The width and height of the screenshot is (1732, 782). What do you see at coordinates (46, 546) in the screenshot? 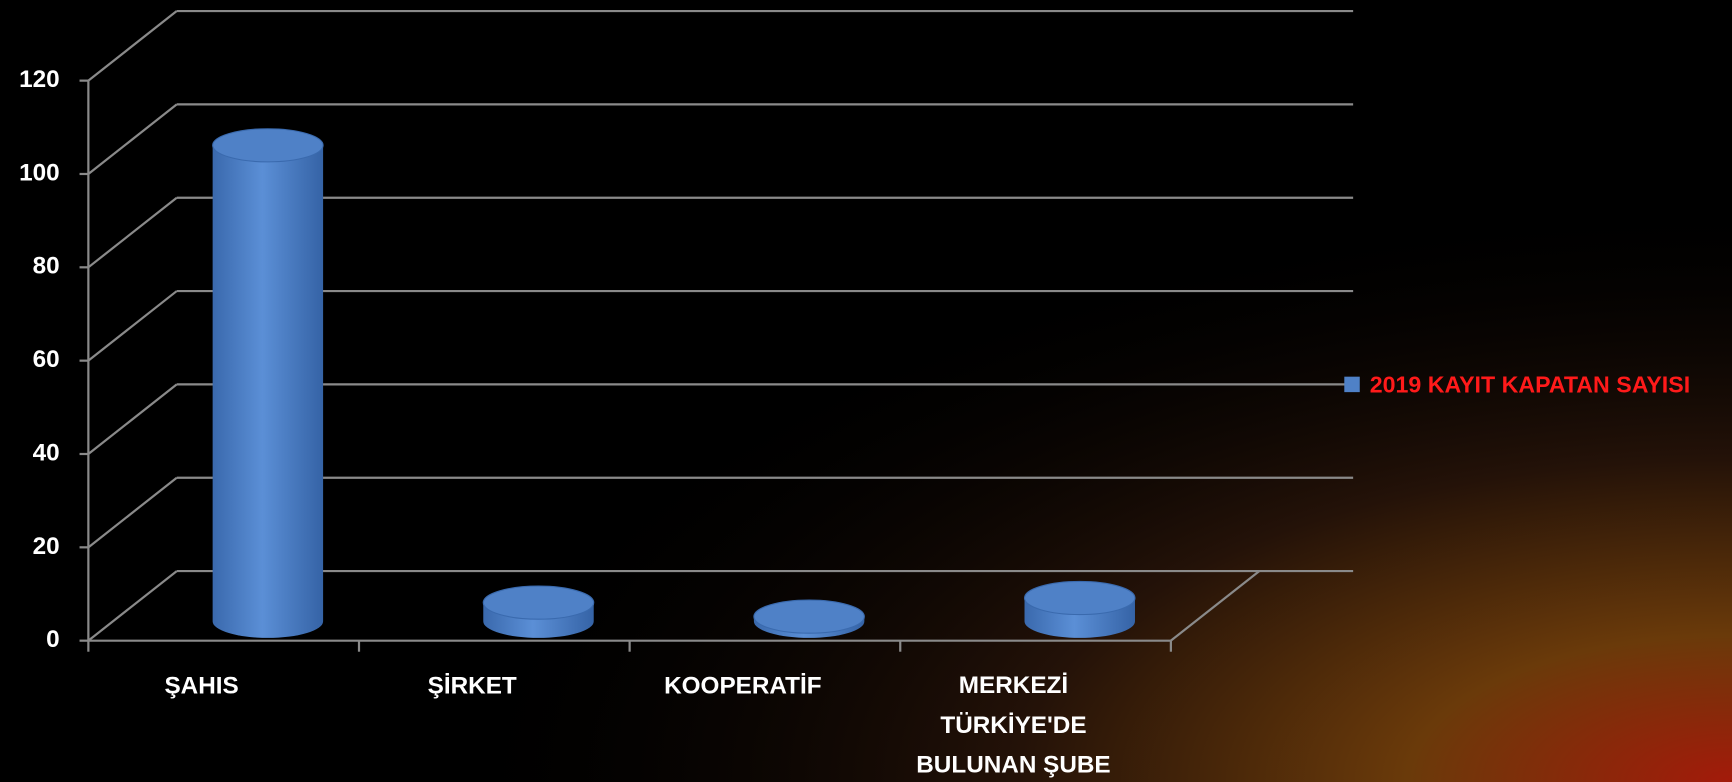
I see `y-tick-label: 20` at bounding box center [46, 546].